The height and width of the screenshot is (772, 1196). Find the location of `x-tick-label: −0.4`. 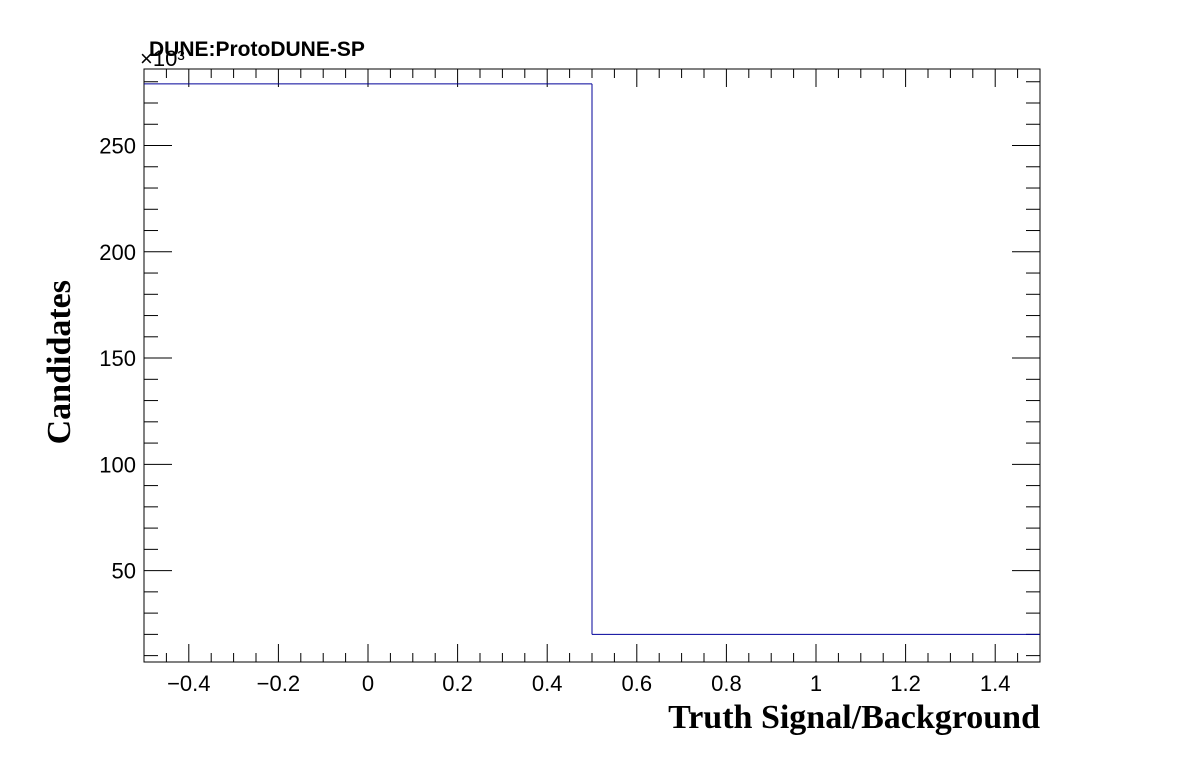

x-tick-label: −0.4 is located at coordinates (188, 683).